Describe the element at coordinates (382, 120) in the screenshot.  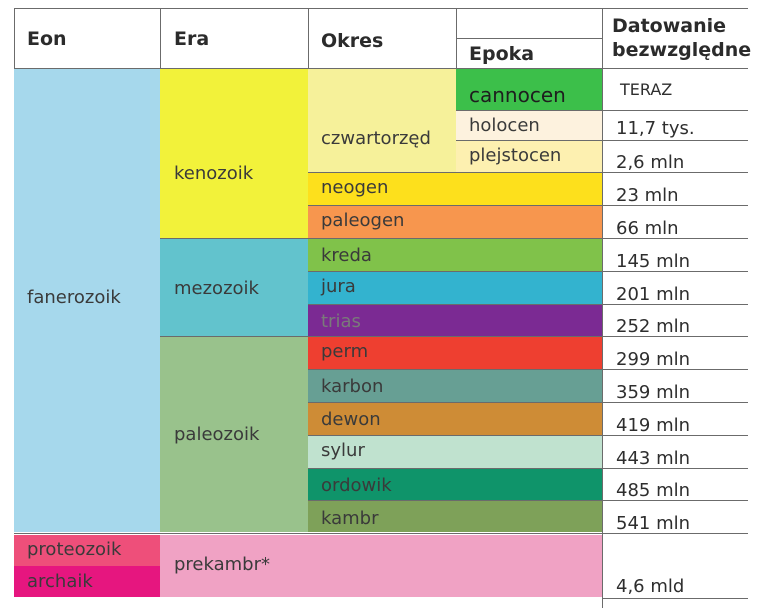
I see `czwartorzed-cell` at that location.